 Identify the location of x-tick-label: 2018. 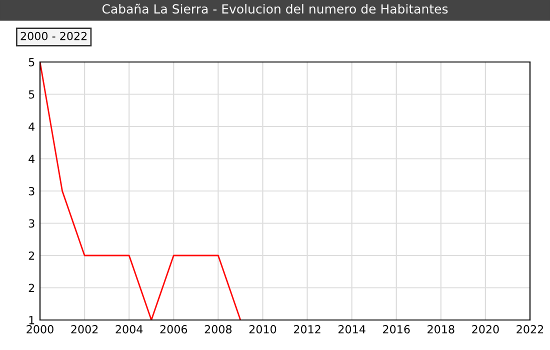
(441, 329).